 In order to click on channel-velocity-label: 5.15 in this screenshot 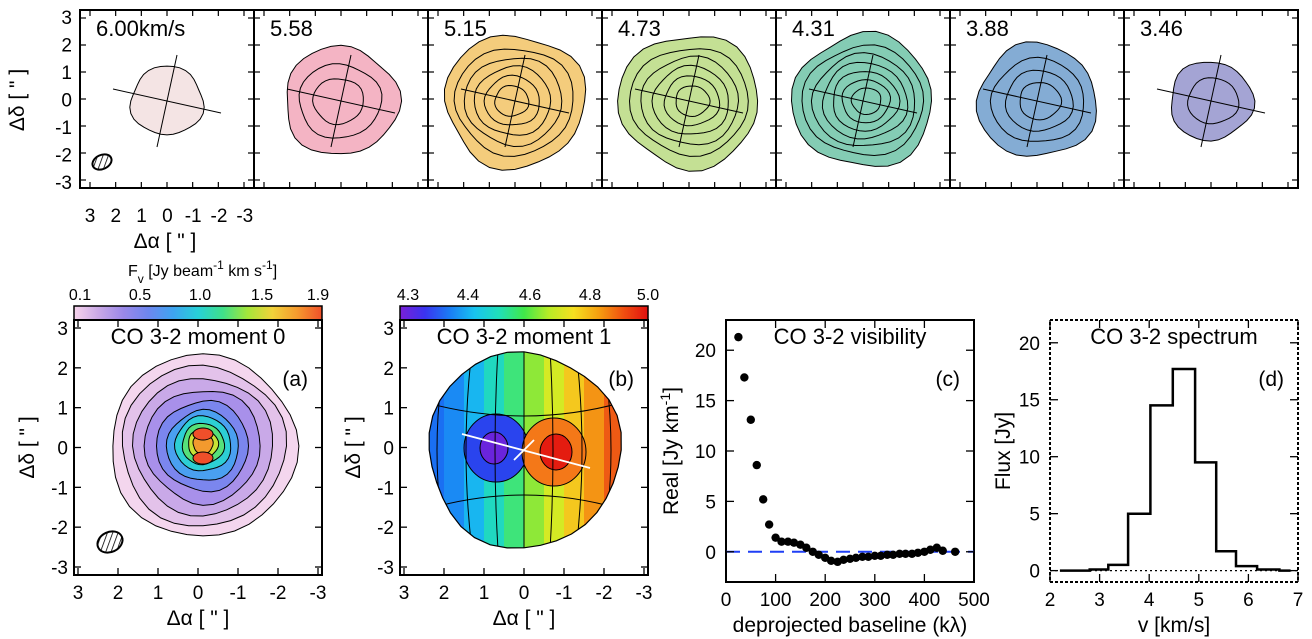, I will do `click(465, 28)`.